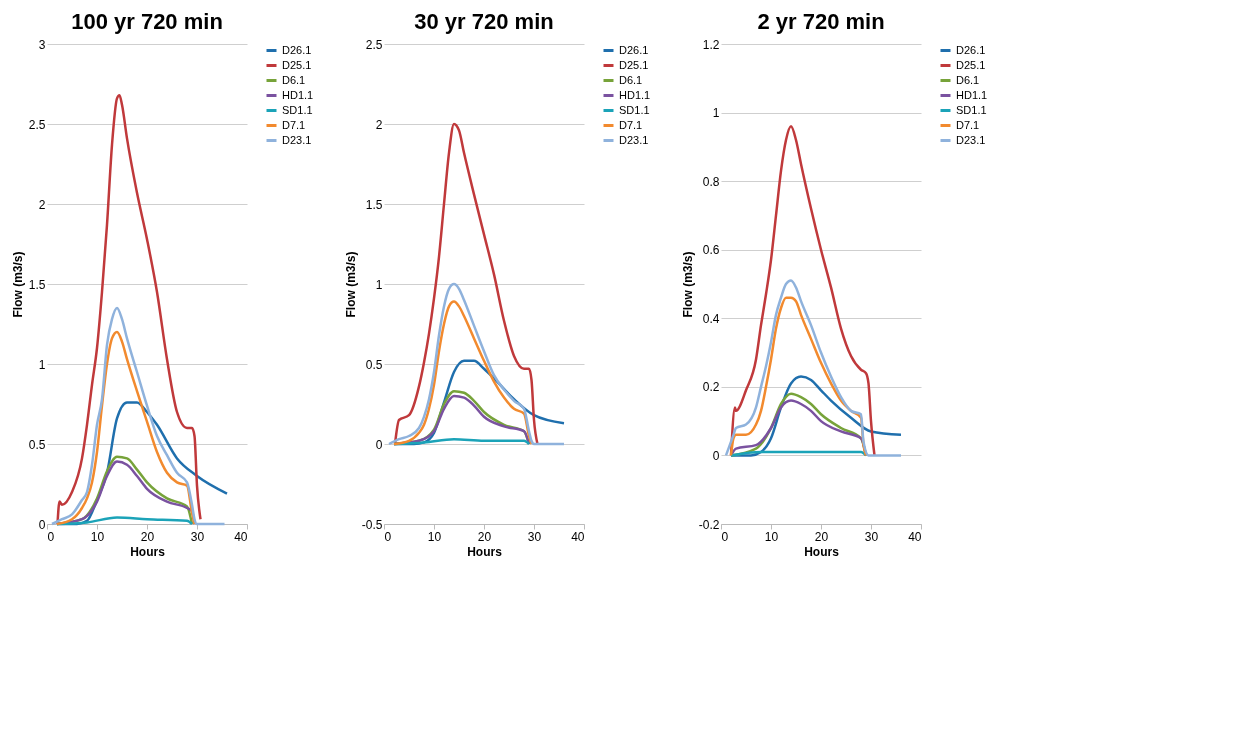 The height and width of the screenshot is (739, 1236). What do you see at coordinates (711, 387) in the screenshot?
I see `y-tick-label: 0.2` at bounding box center [711, 387].